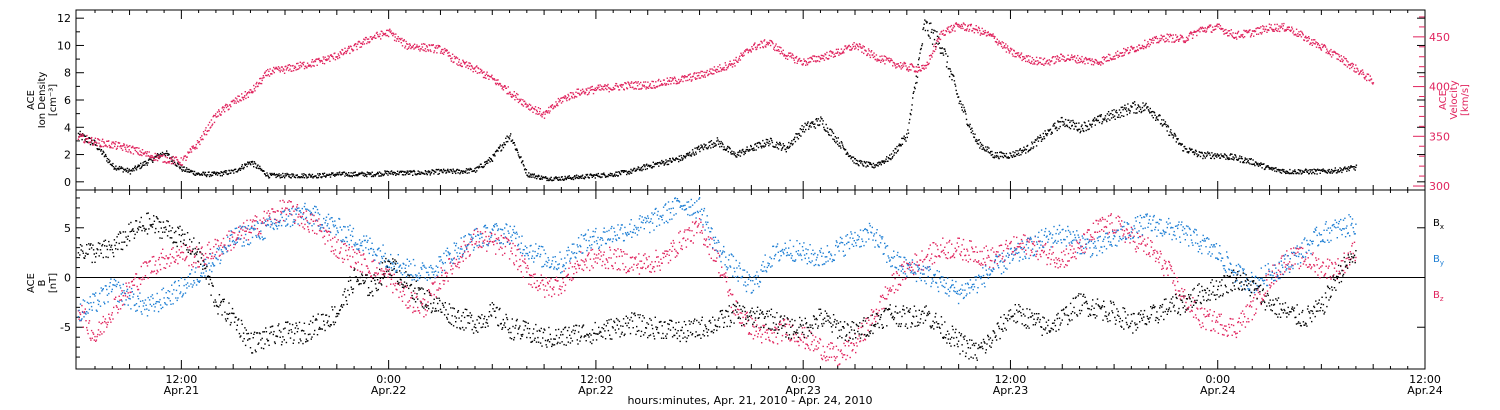 Image resolution: width=1500 pixels, height=410 pixels. What do you see at coordinates (64, 45) in the screenshot?
I see `density-y-tick-label: 10` at bounding box center [64, 45].